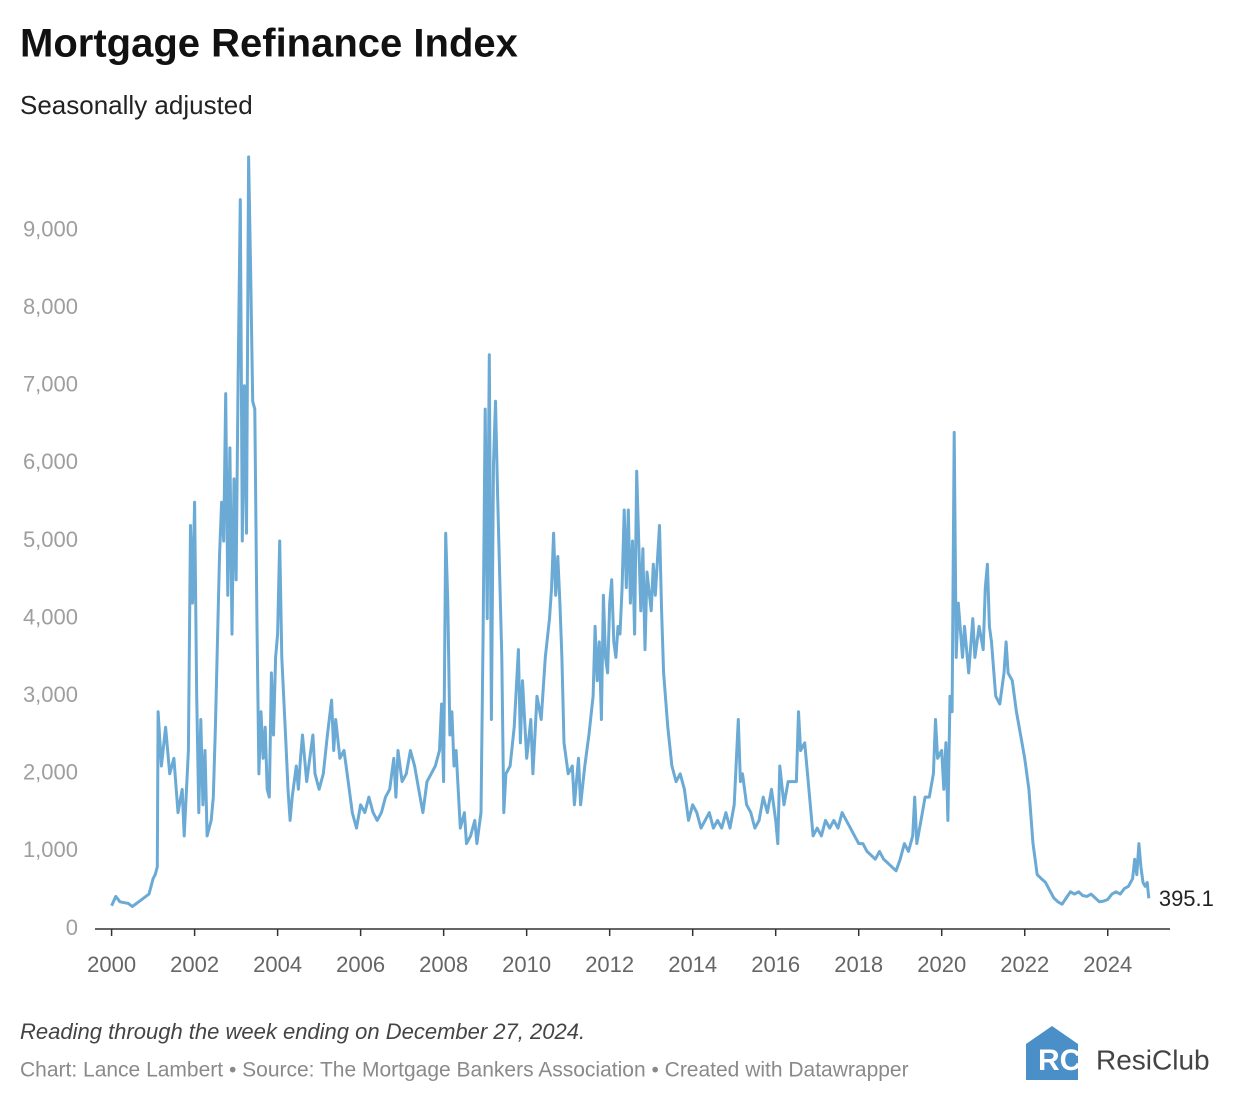  Describe the element at coordinates (692, 964) in the screenshot. I see `x-tick-label: 2014` at that location.